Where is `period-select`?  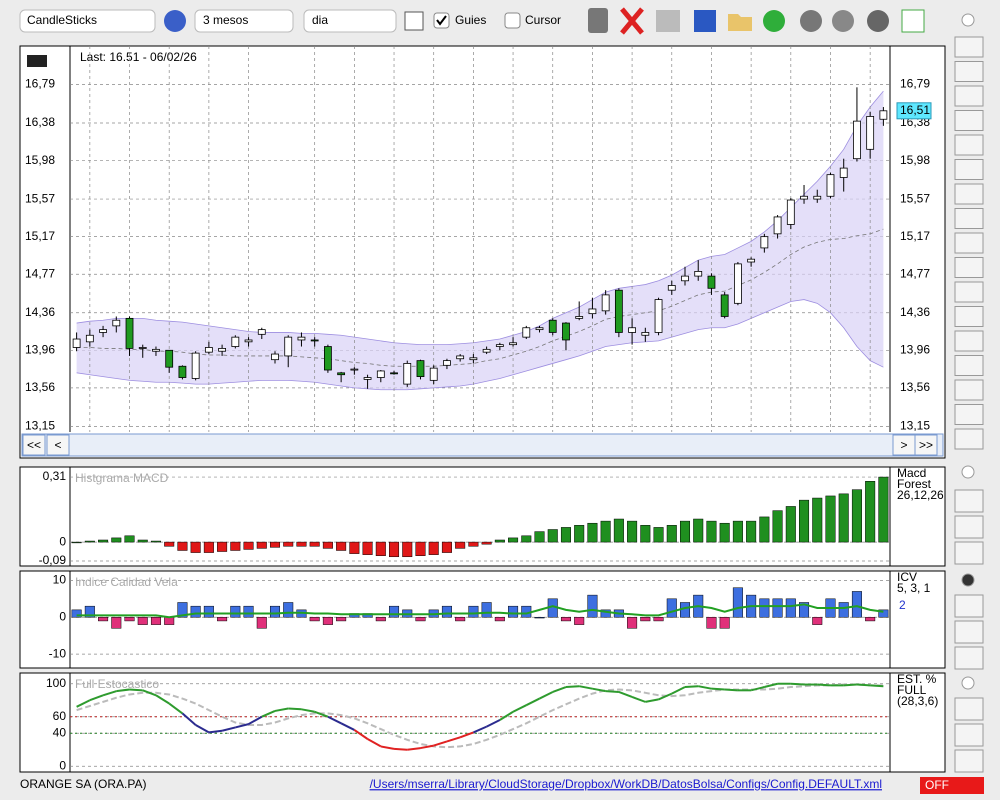 period-select is located at coordinates (244, 21).